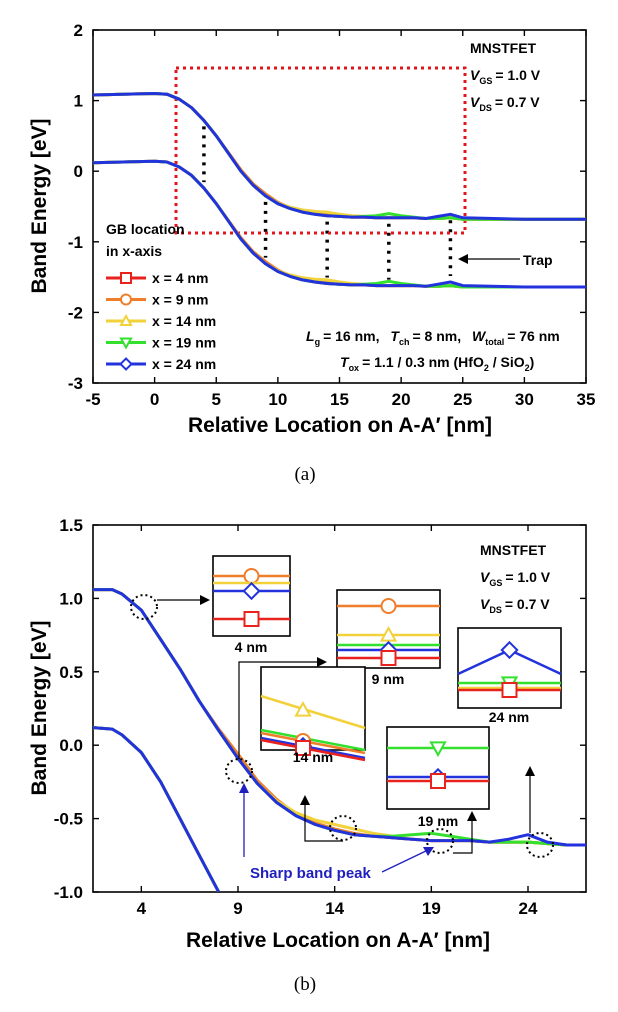 This screenshot has width=618, height=1012. What do you see at coordinates (503, 48) in the screenshot?
I see `panel-a-device: MNSTFET` at bounding box center [503, 48].